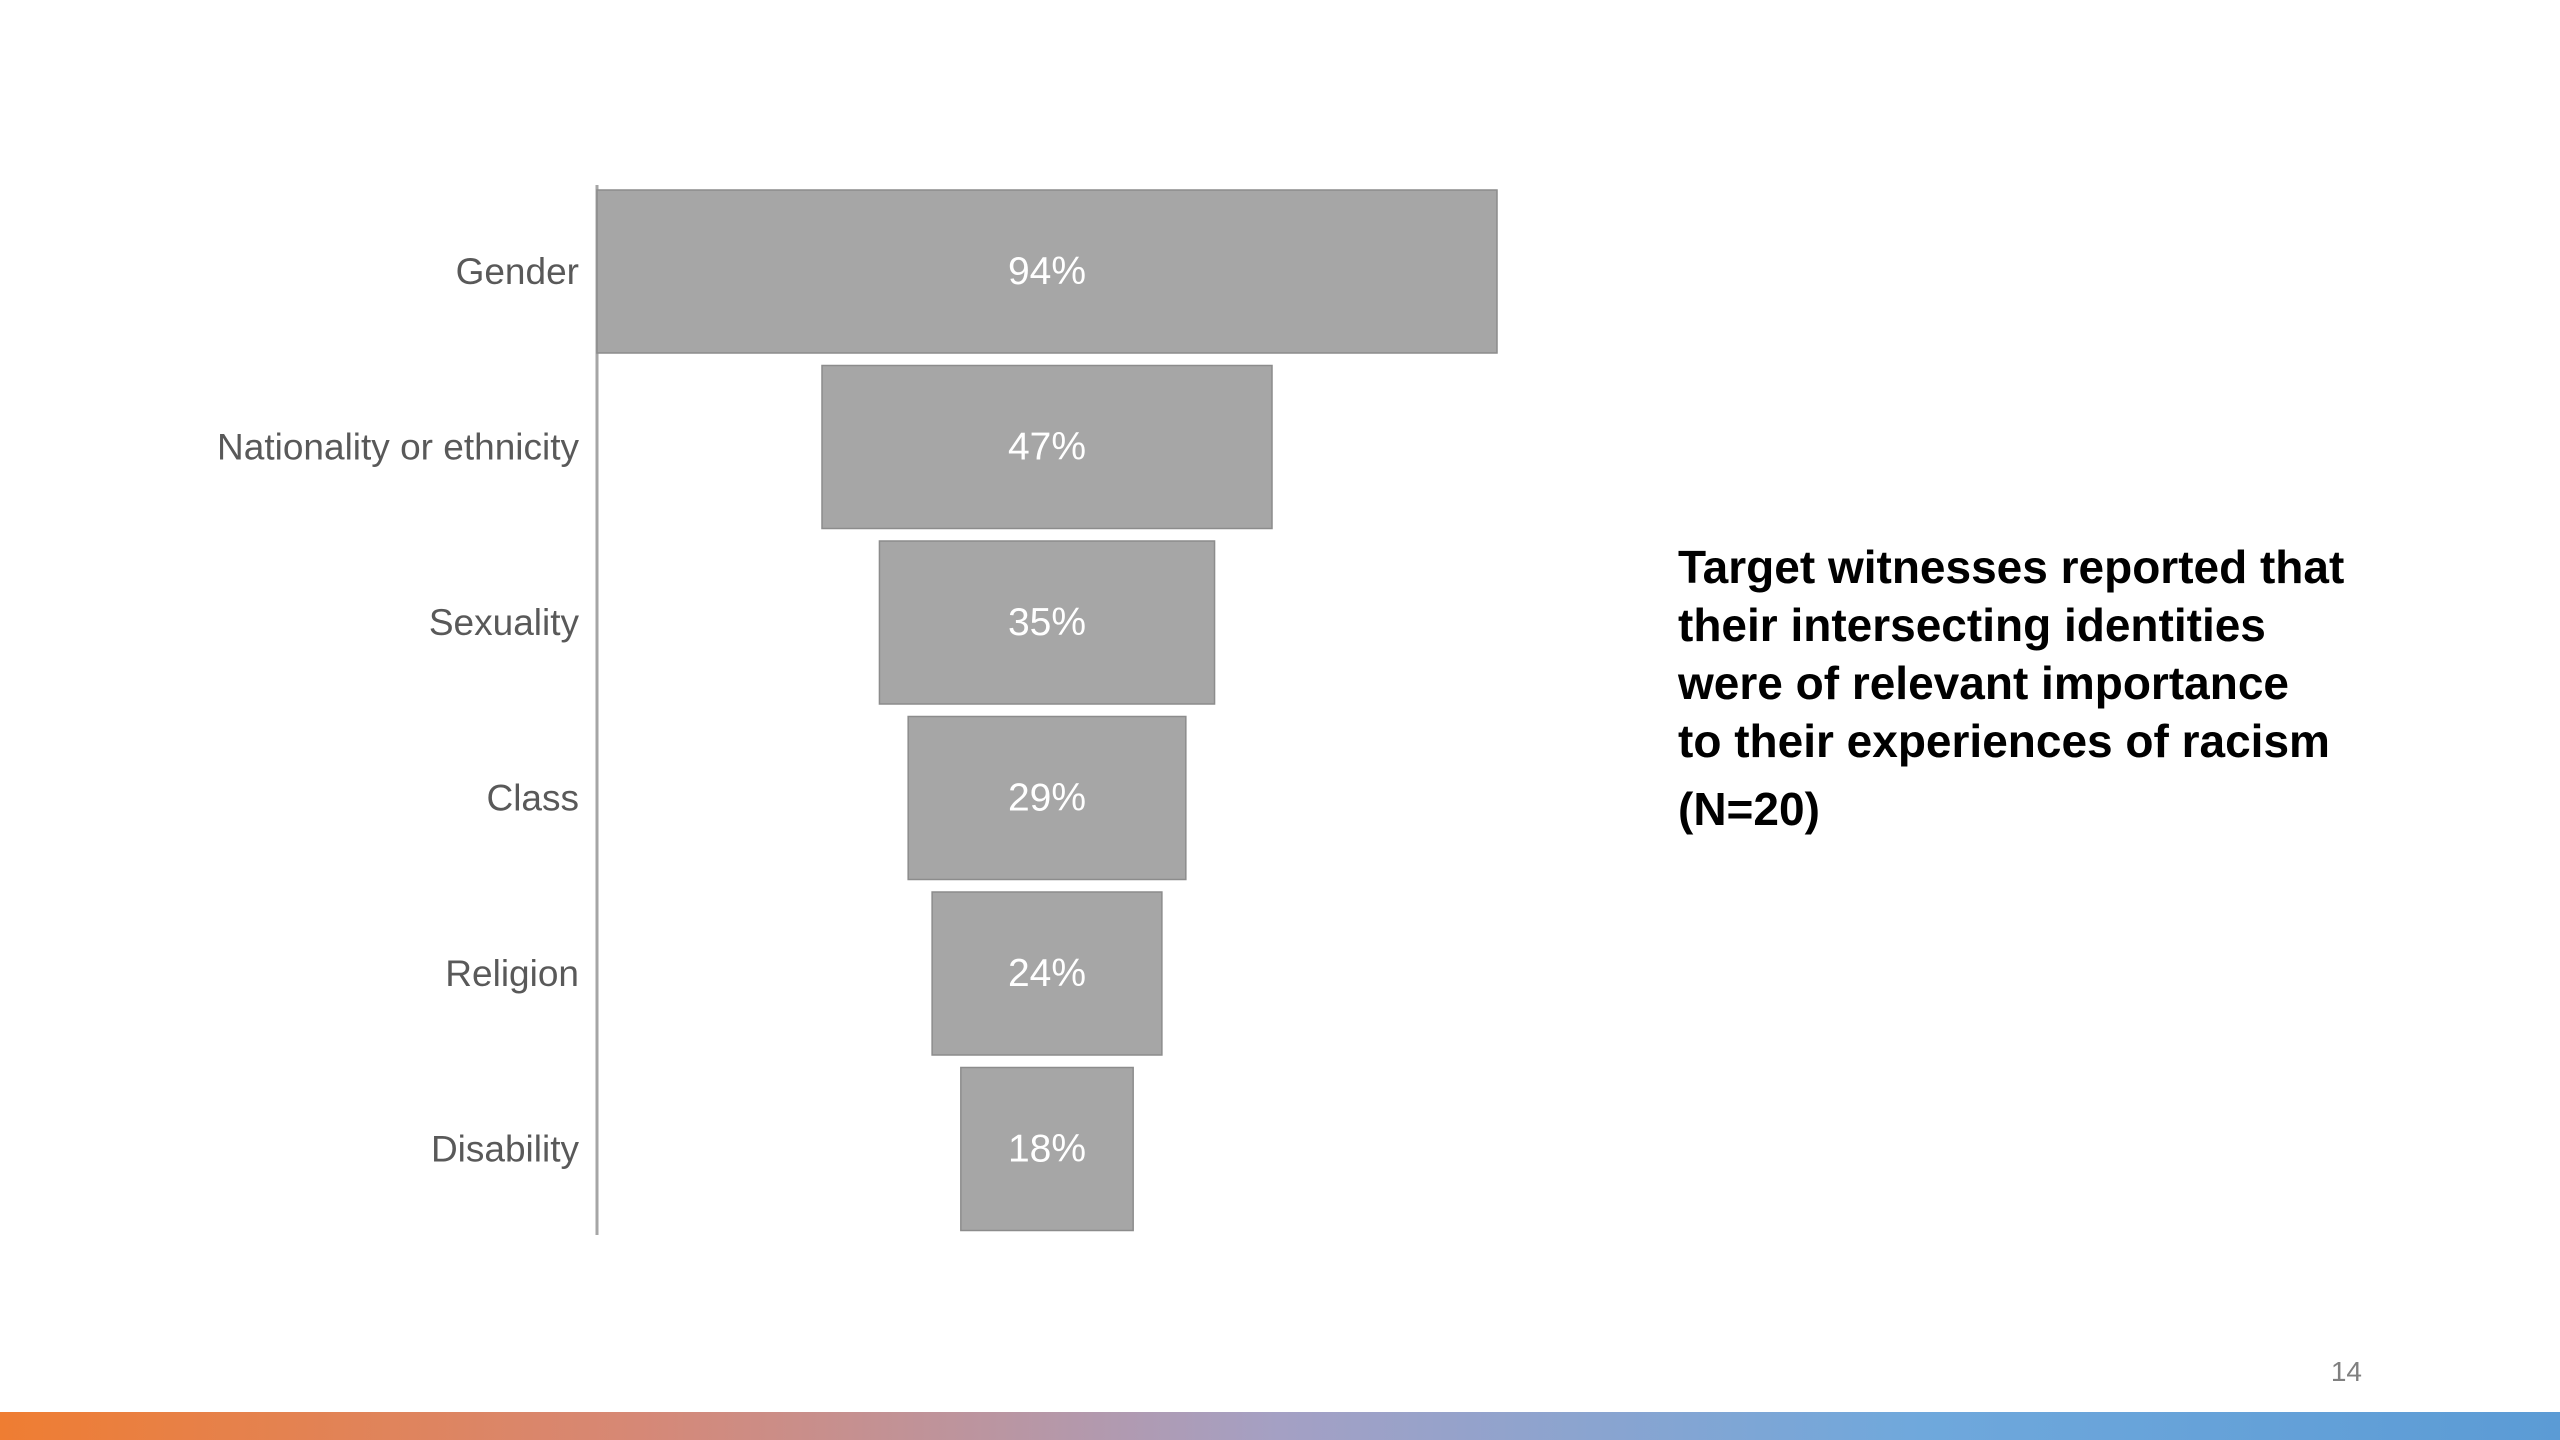  What do you see at coordinates (517, 271) in the screenshot?
I see `category-label-gender: Gender` at bounding box center [517, 271].